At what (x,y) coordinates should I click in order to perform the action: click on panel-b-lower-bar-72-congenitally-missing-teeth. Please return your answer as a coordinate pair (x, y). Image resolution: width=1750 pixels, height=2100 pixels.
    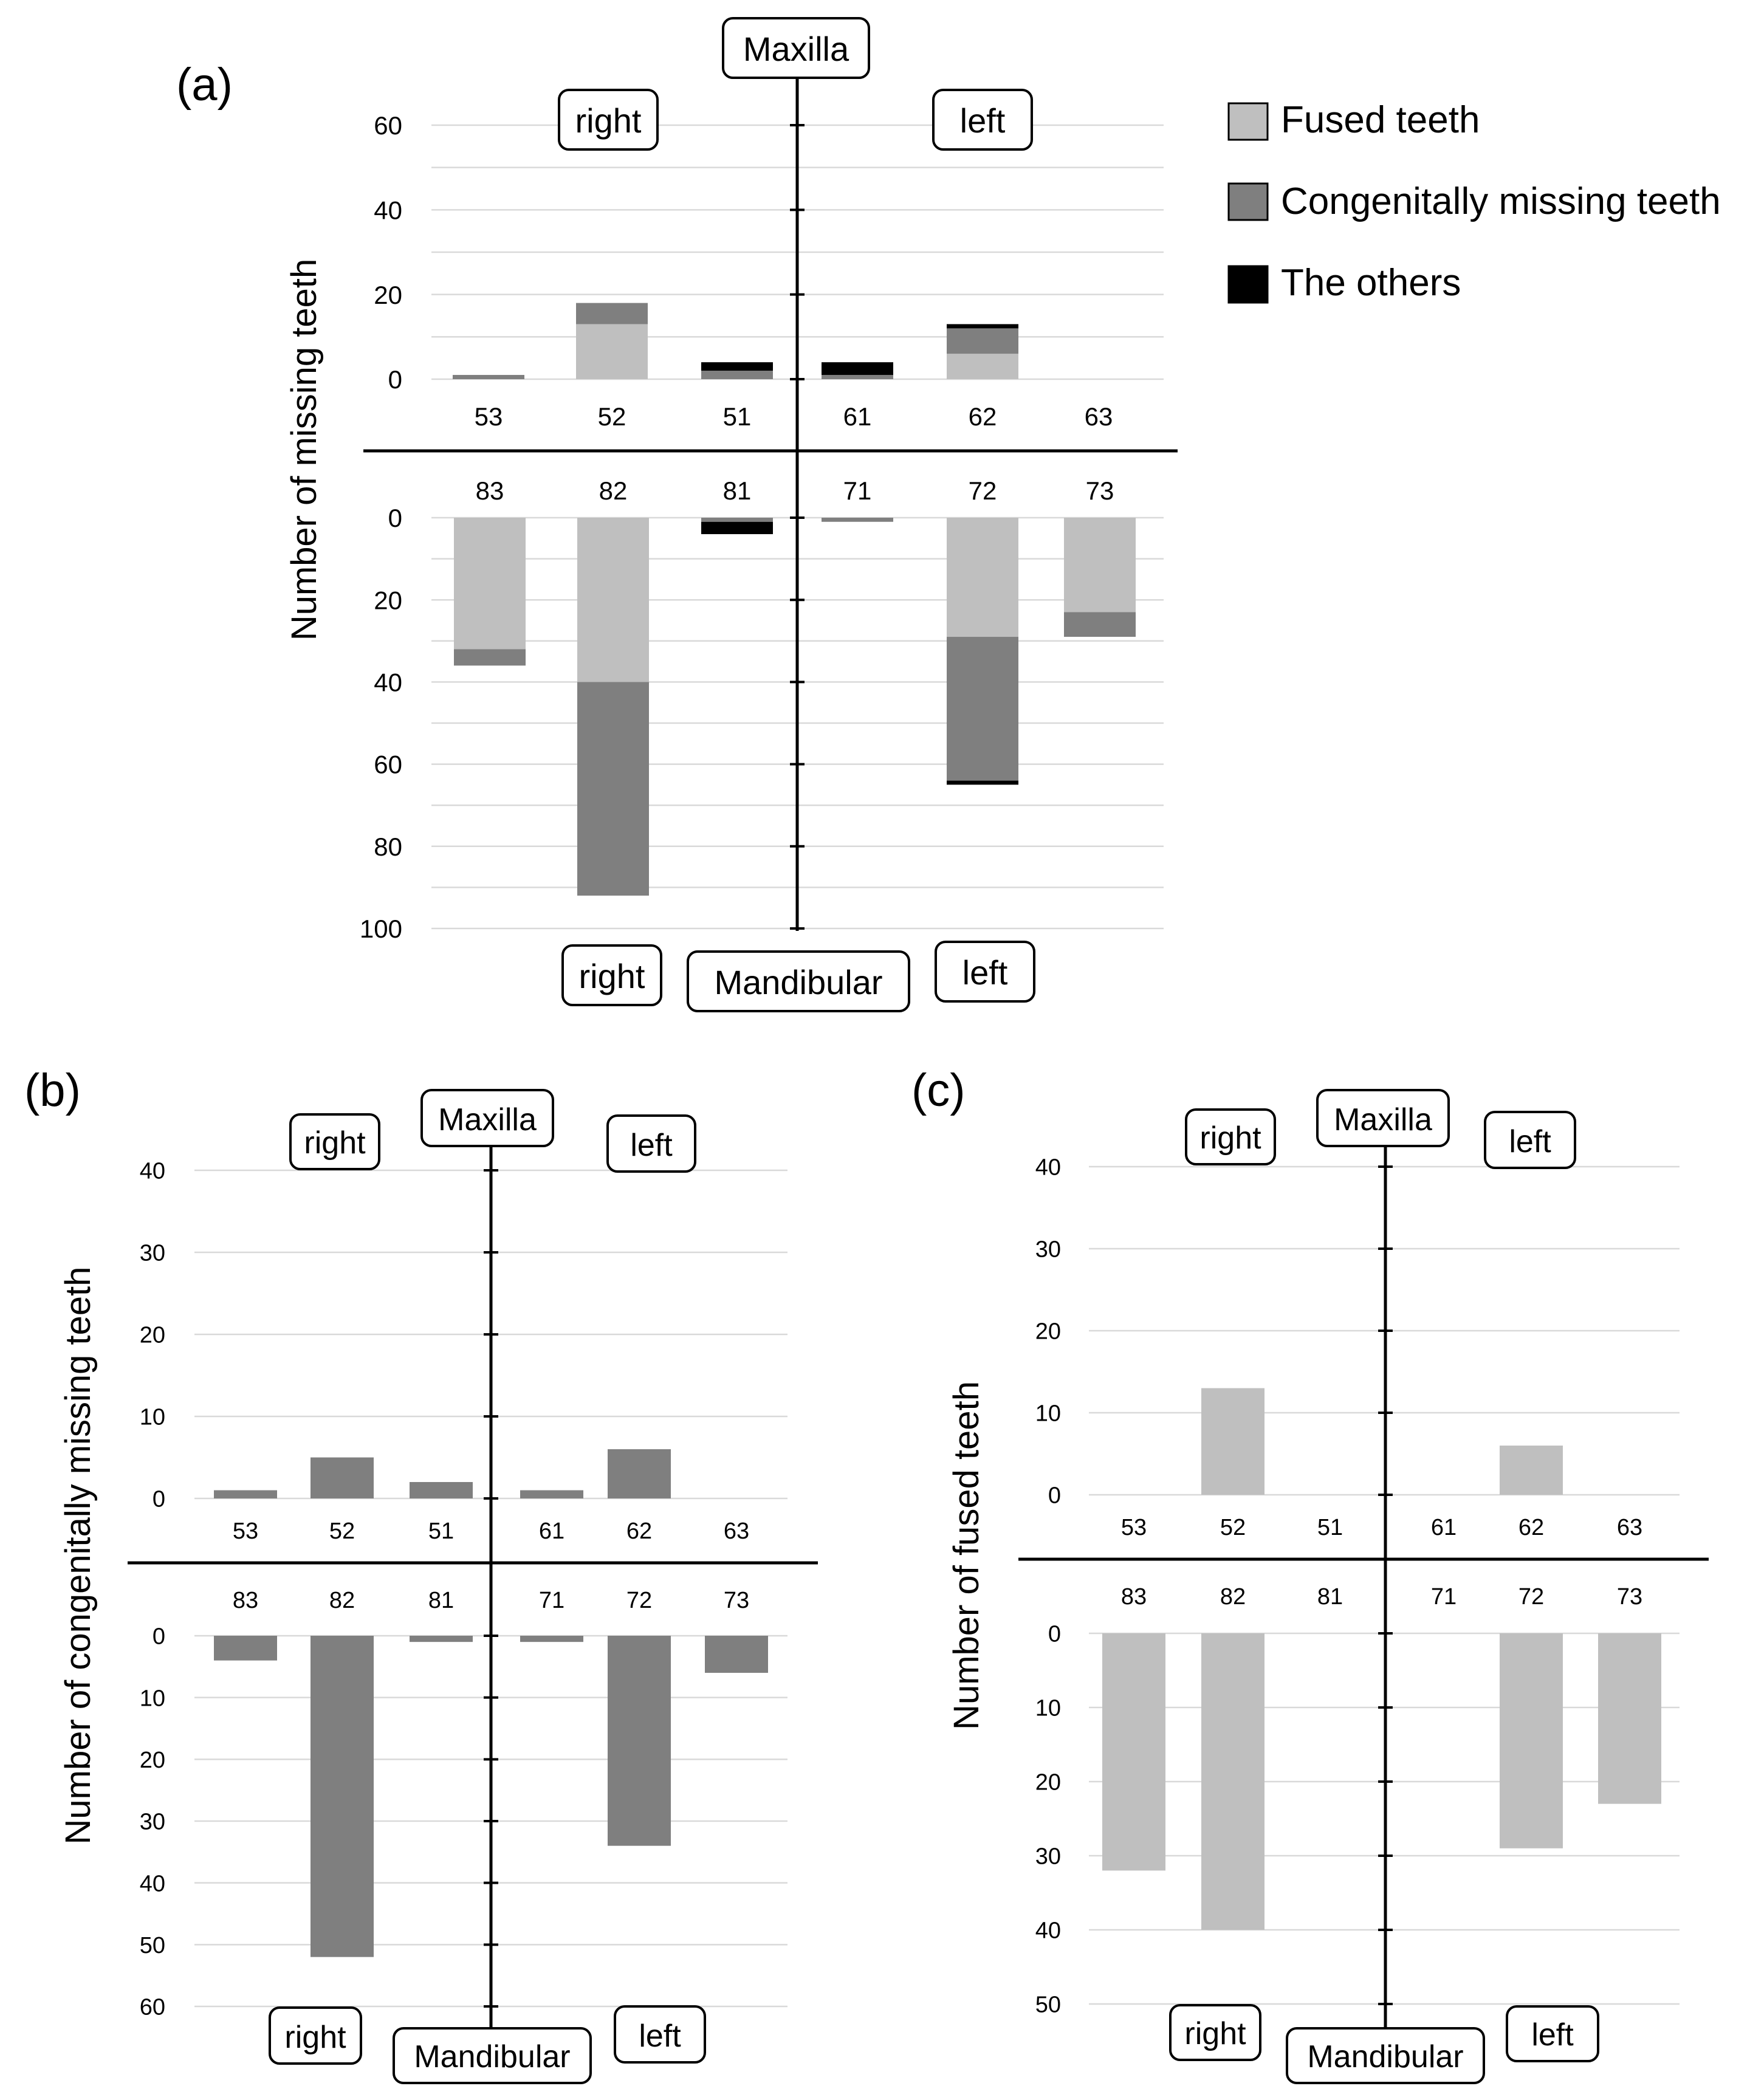
    Looking at the image, I should click on (639, 1741).